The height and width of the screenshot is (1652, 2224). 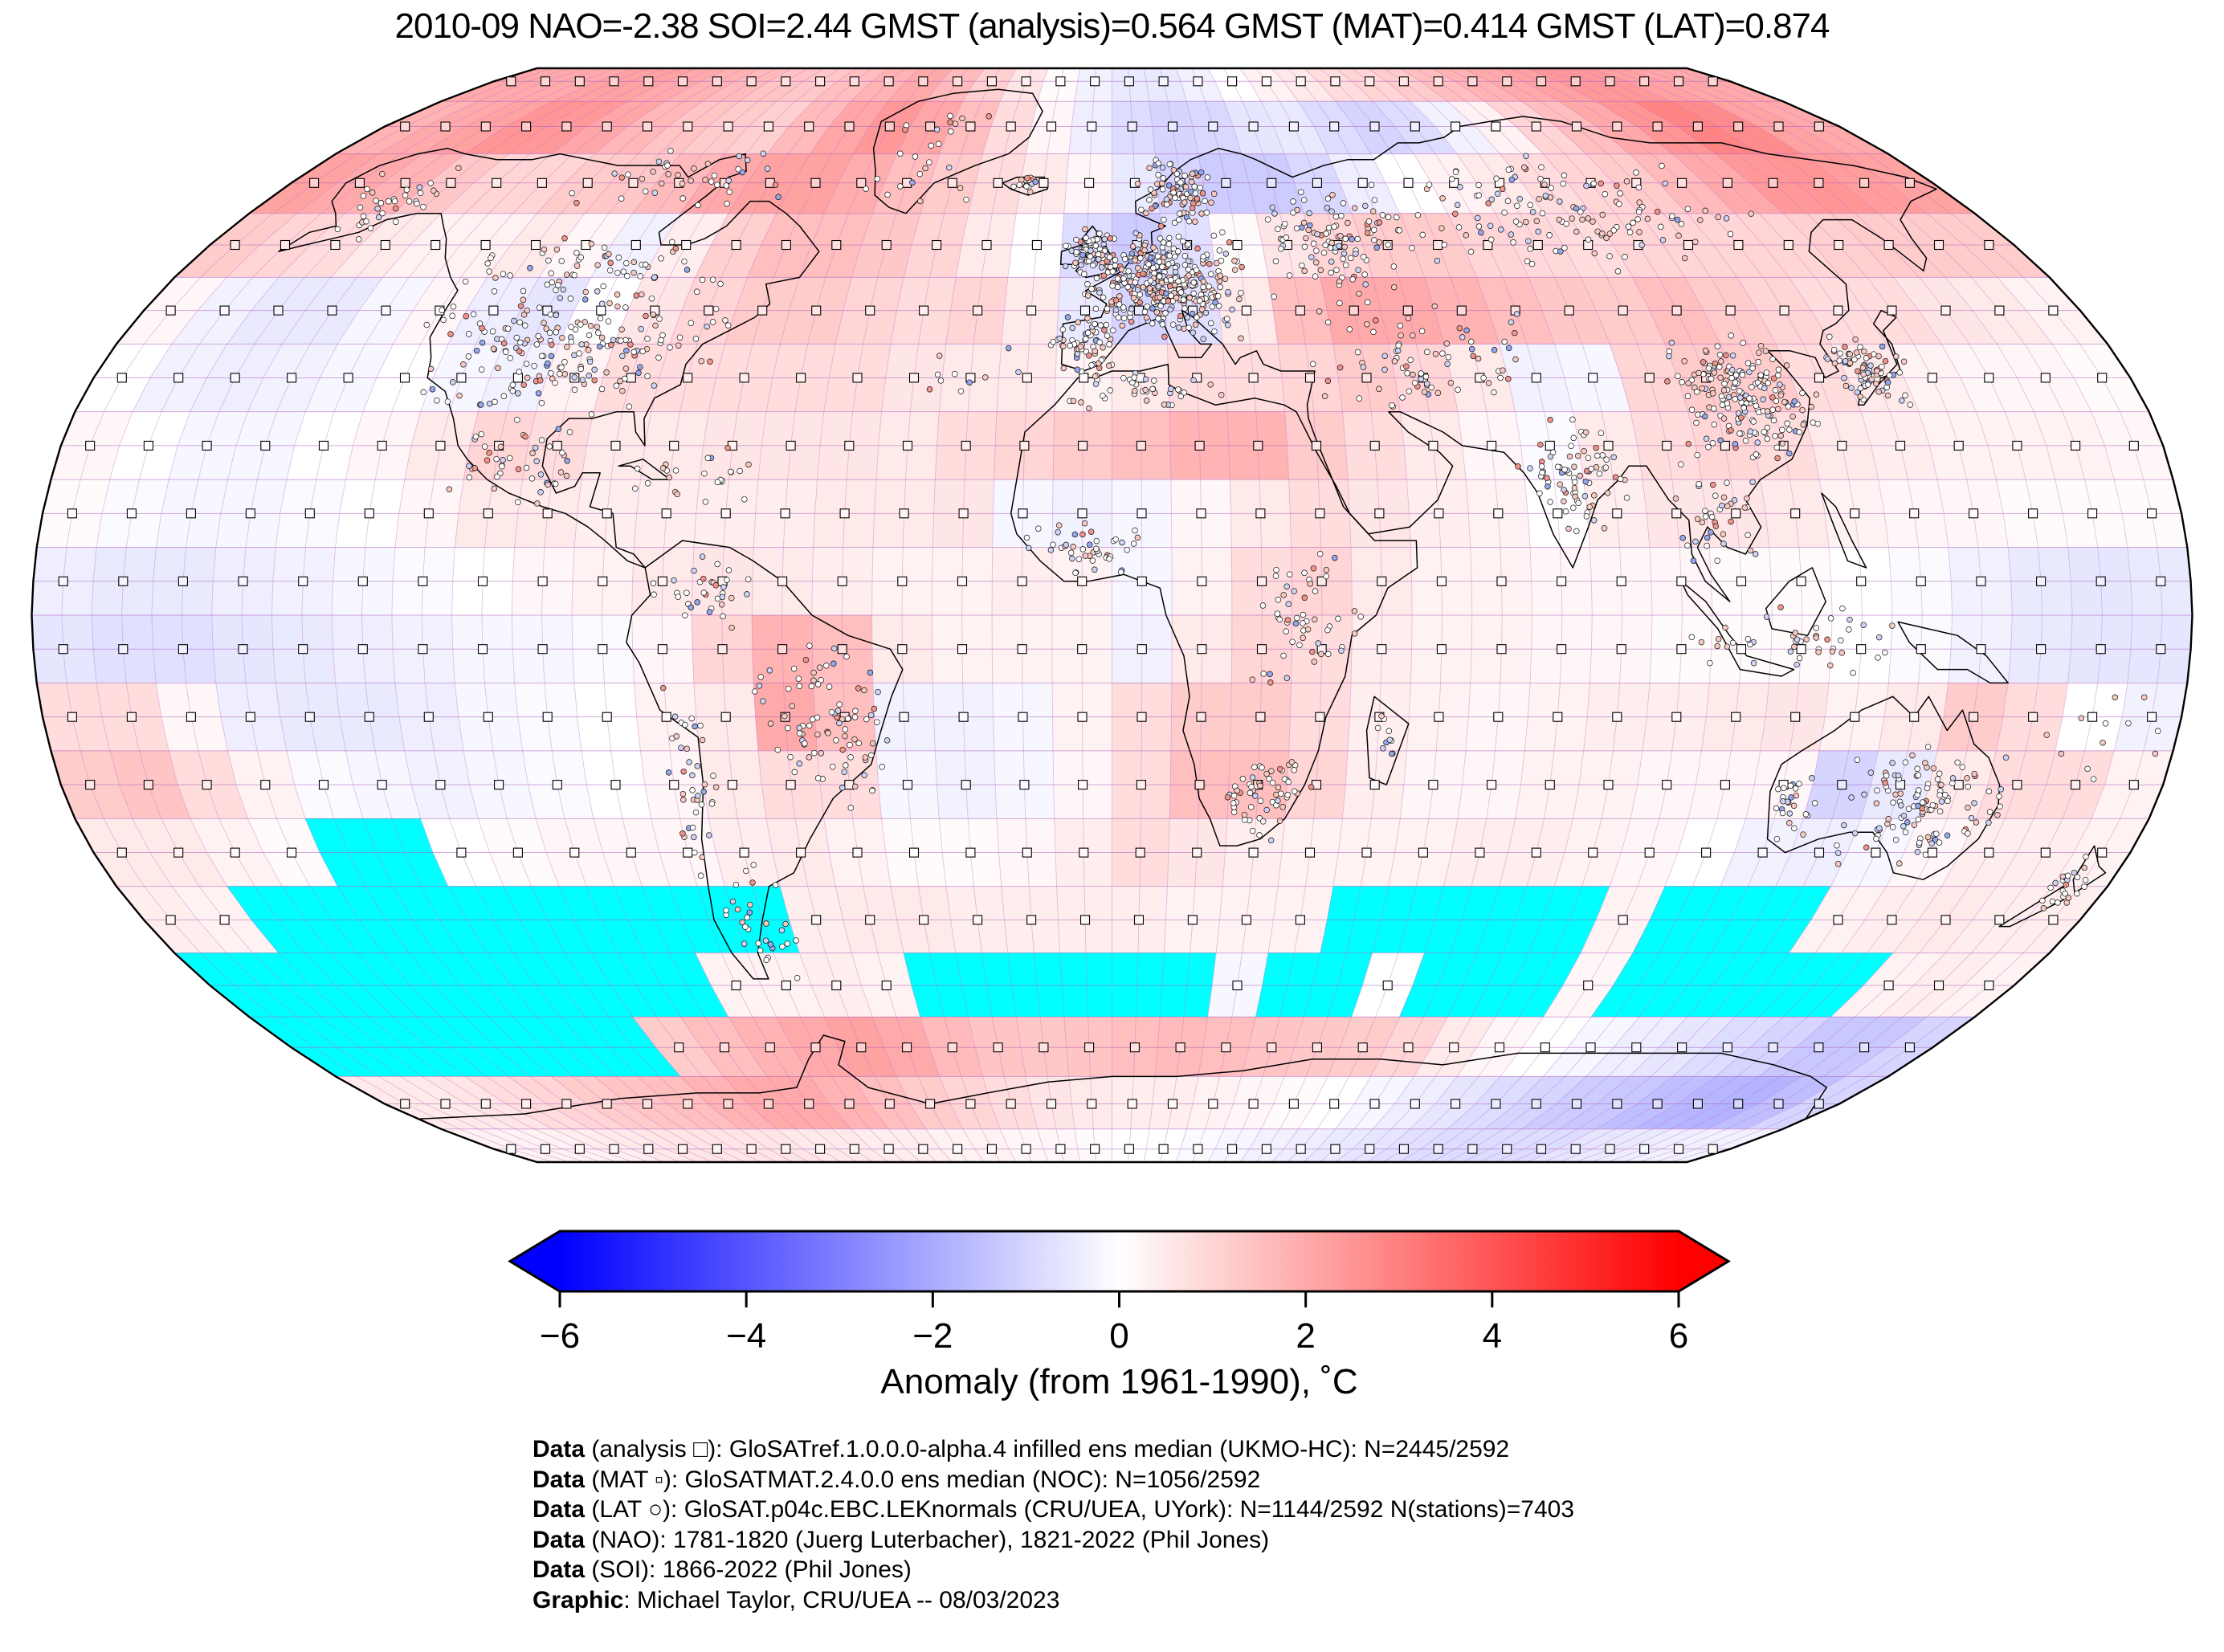 What do you see at coordinates (1305, 1336) in the screenshot?
I see `colorbar-tick-label: 2` at bounding box center [1305, 1336].